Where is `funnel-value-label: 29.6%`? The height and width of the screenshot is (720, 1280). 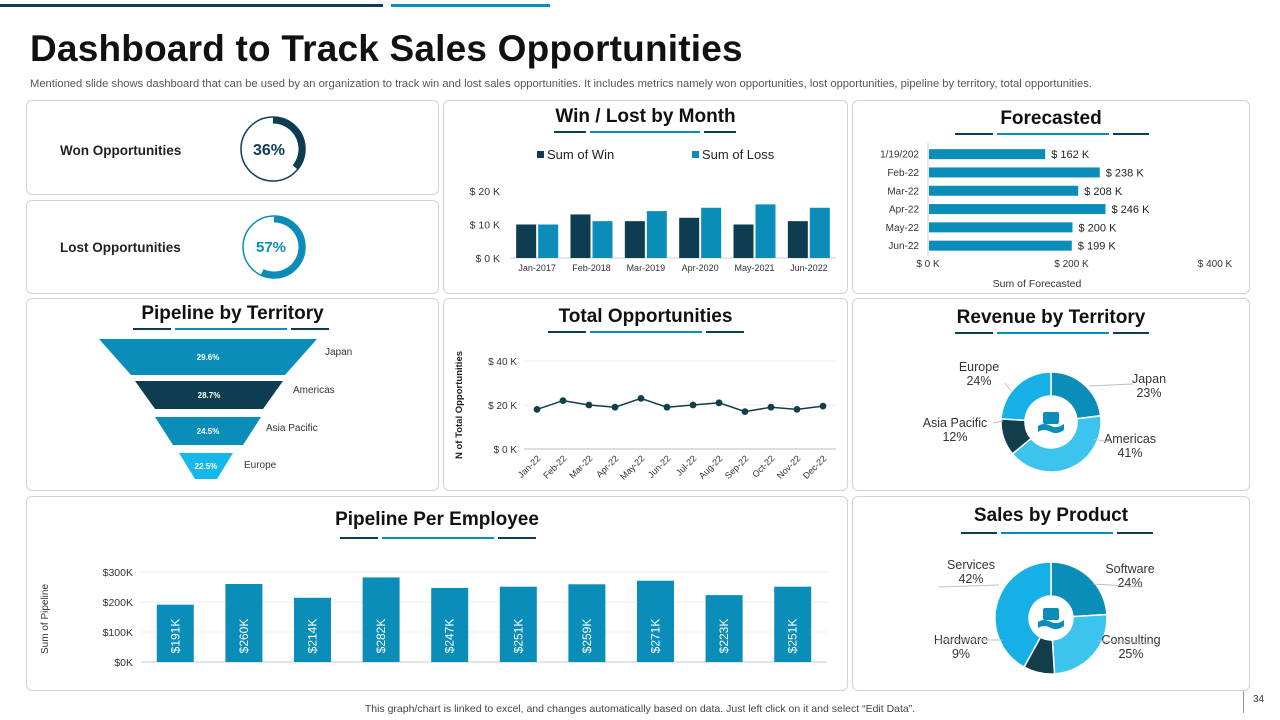
funnel-value-label: 29.6% is located at coordinates (208, 357).